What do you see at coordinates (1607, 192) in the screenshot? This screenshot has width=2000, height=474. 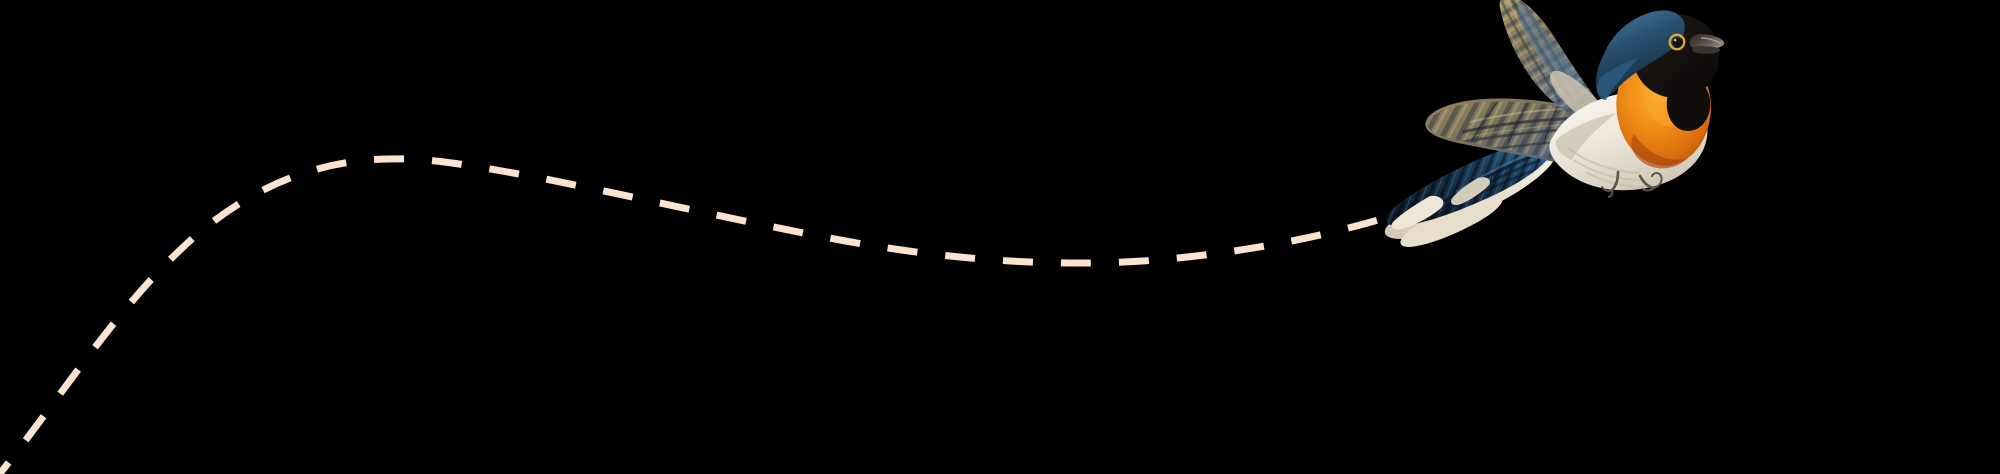 I see `foot-left-toes` at bounding box center [1607, 192].